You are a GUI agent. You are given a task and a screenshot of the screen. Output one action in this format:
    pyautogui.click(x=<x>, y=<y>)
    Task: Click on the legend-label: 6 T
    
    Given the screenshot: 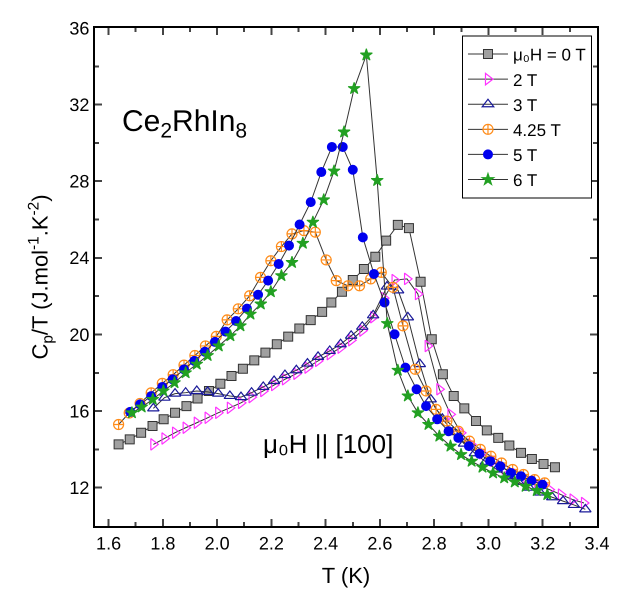 What is the action you would take?
    pyautogui.click(x=525, y=180)
    